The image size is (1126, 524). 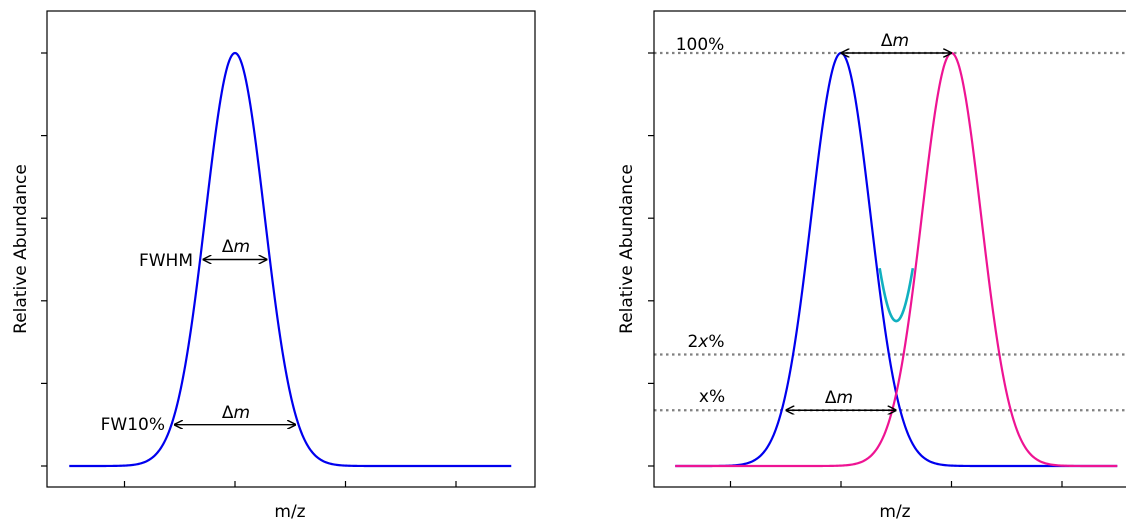 I want to click on fwhm-label: FWHM, so click(x=166, y=261).